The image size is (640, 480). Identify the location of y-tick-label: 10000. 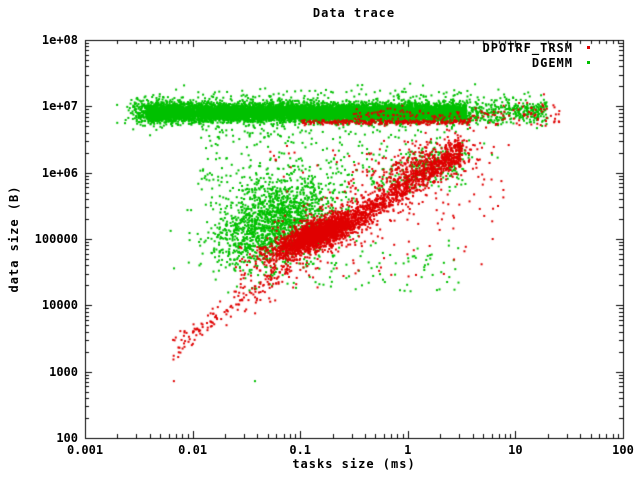
(59, 305).